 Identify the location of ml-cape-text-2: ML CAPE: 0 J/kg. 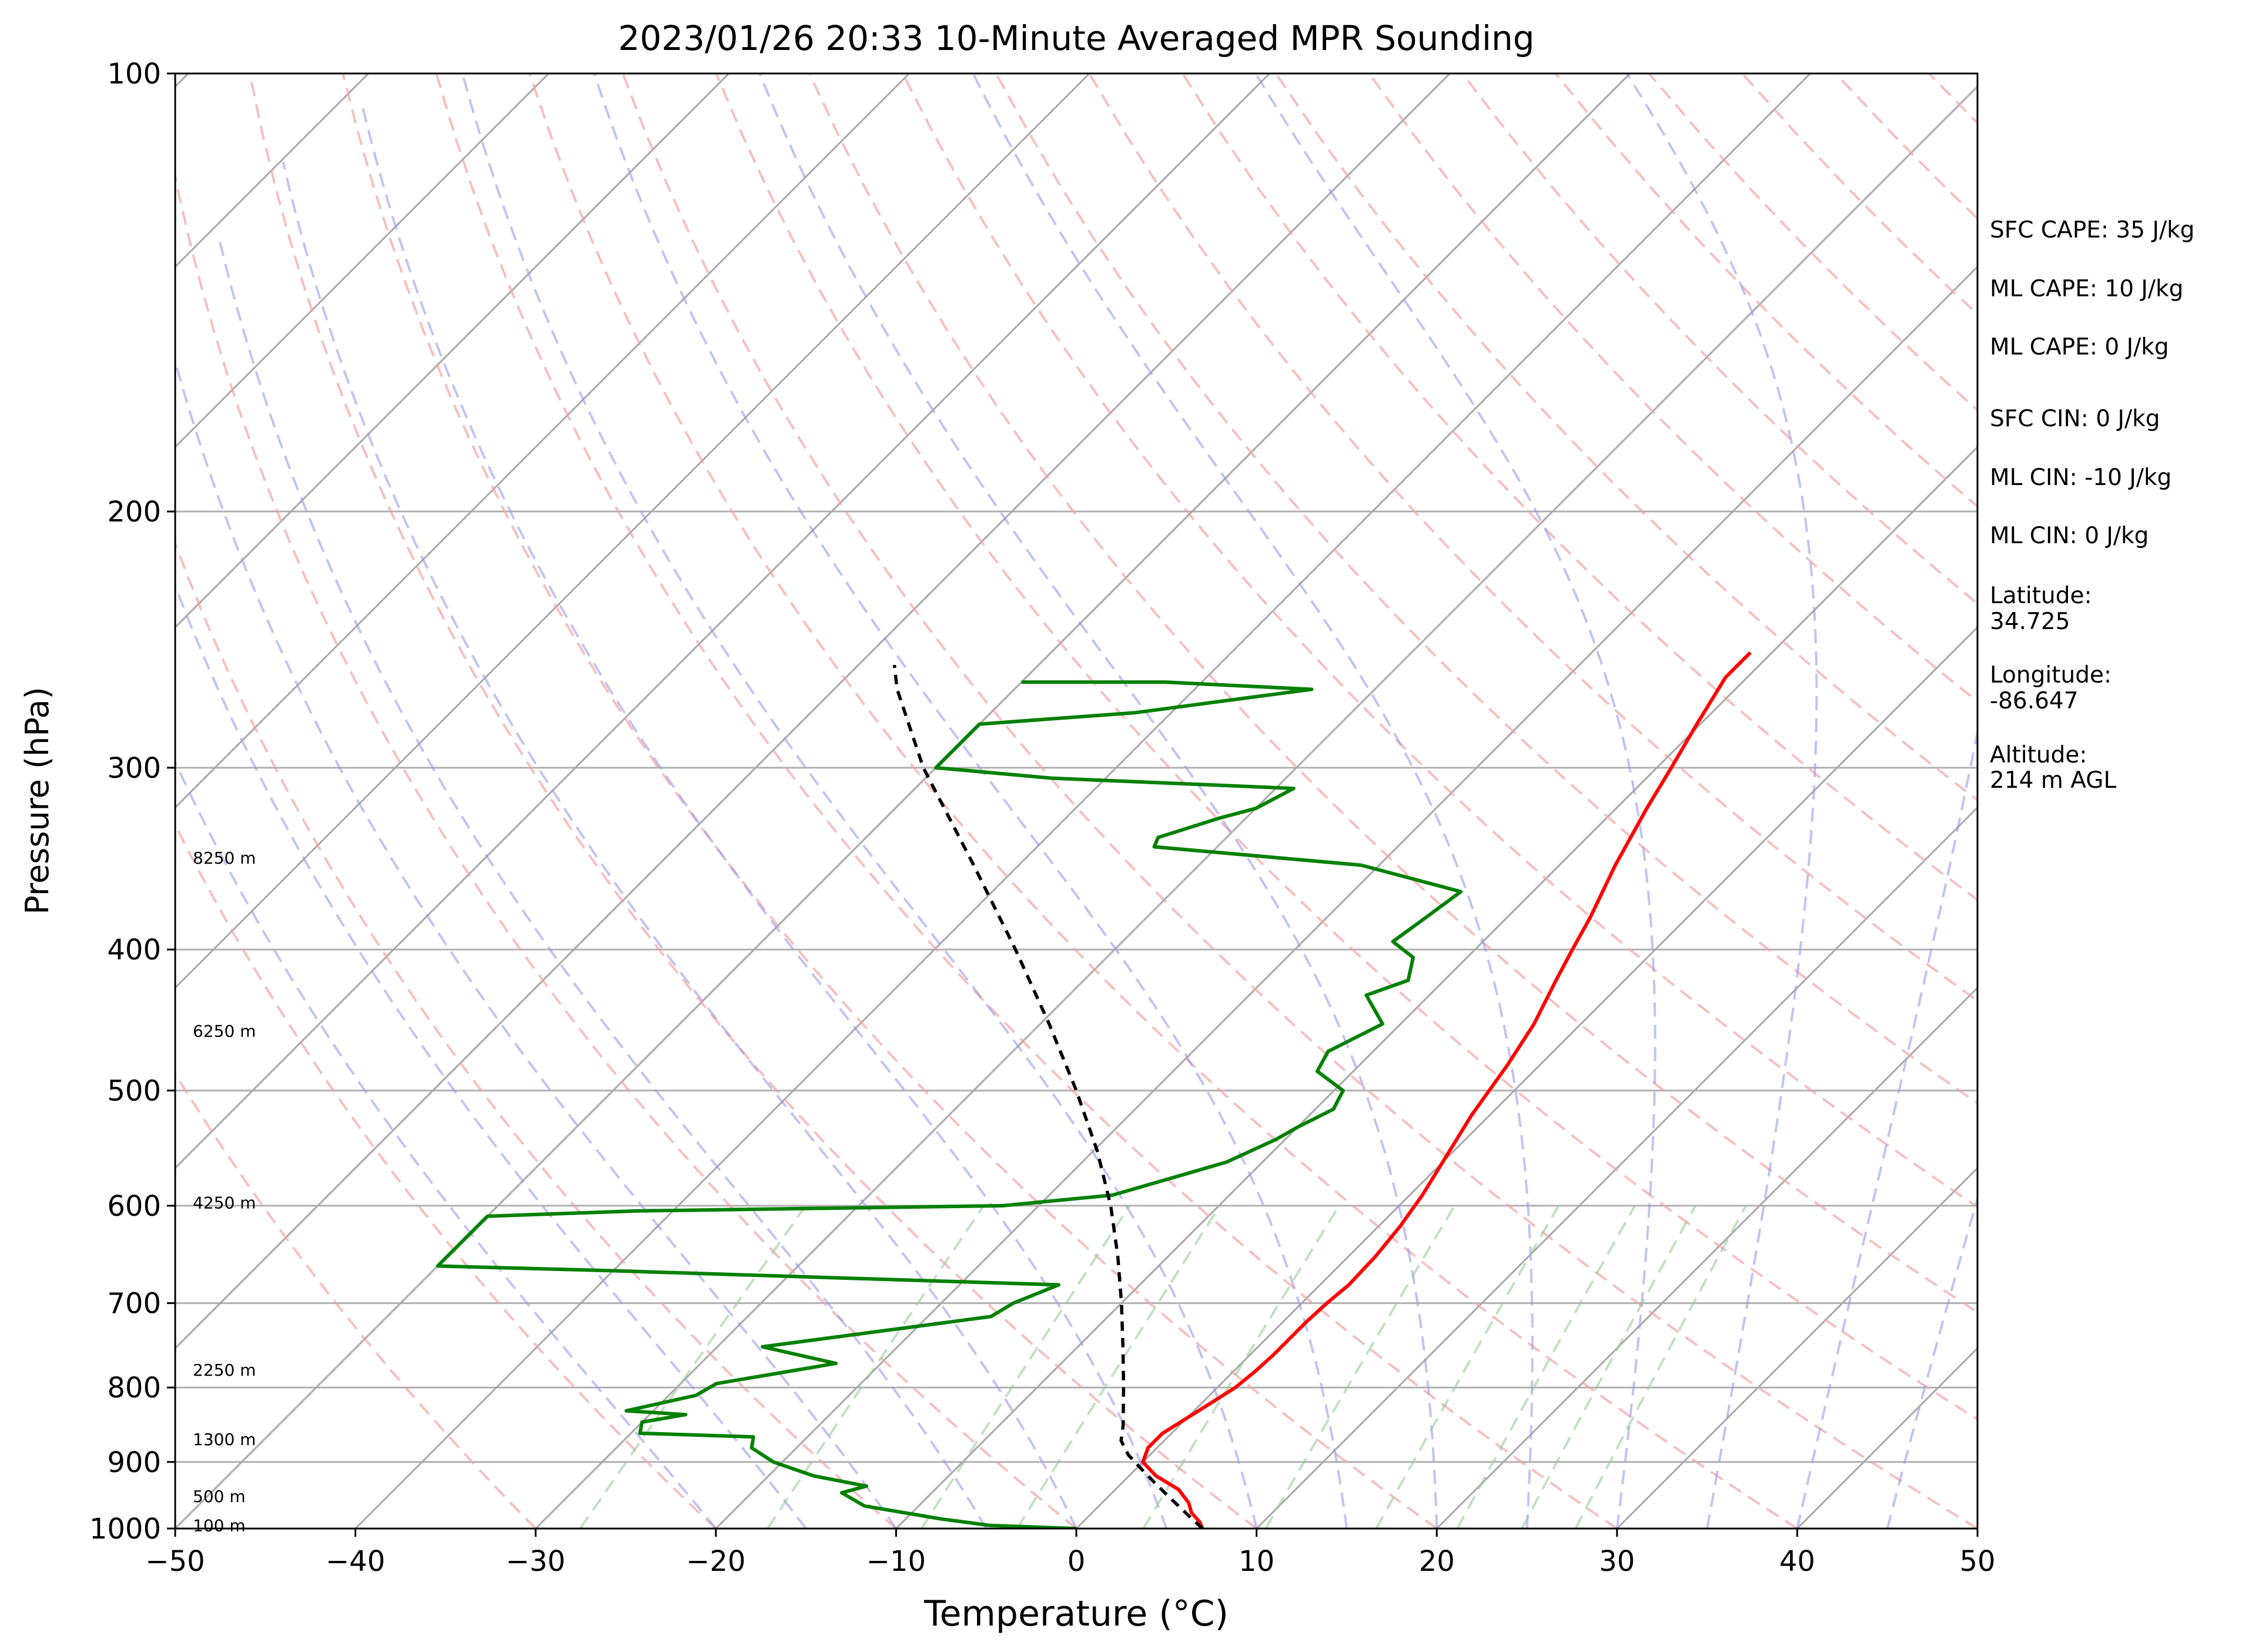
(2080, 348).